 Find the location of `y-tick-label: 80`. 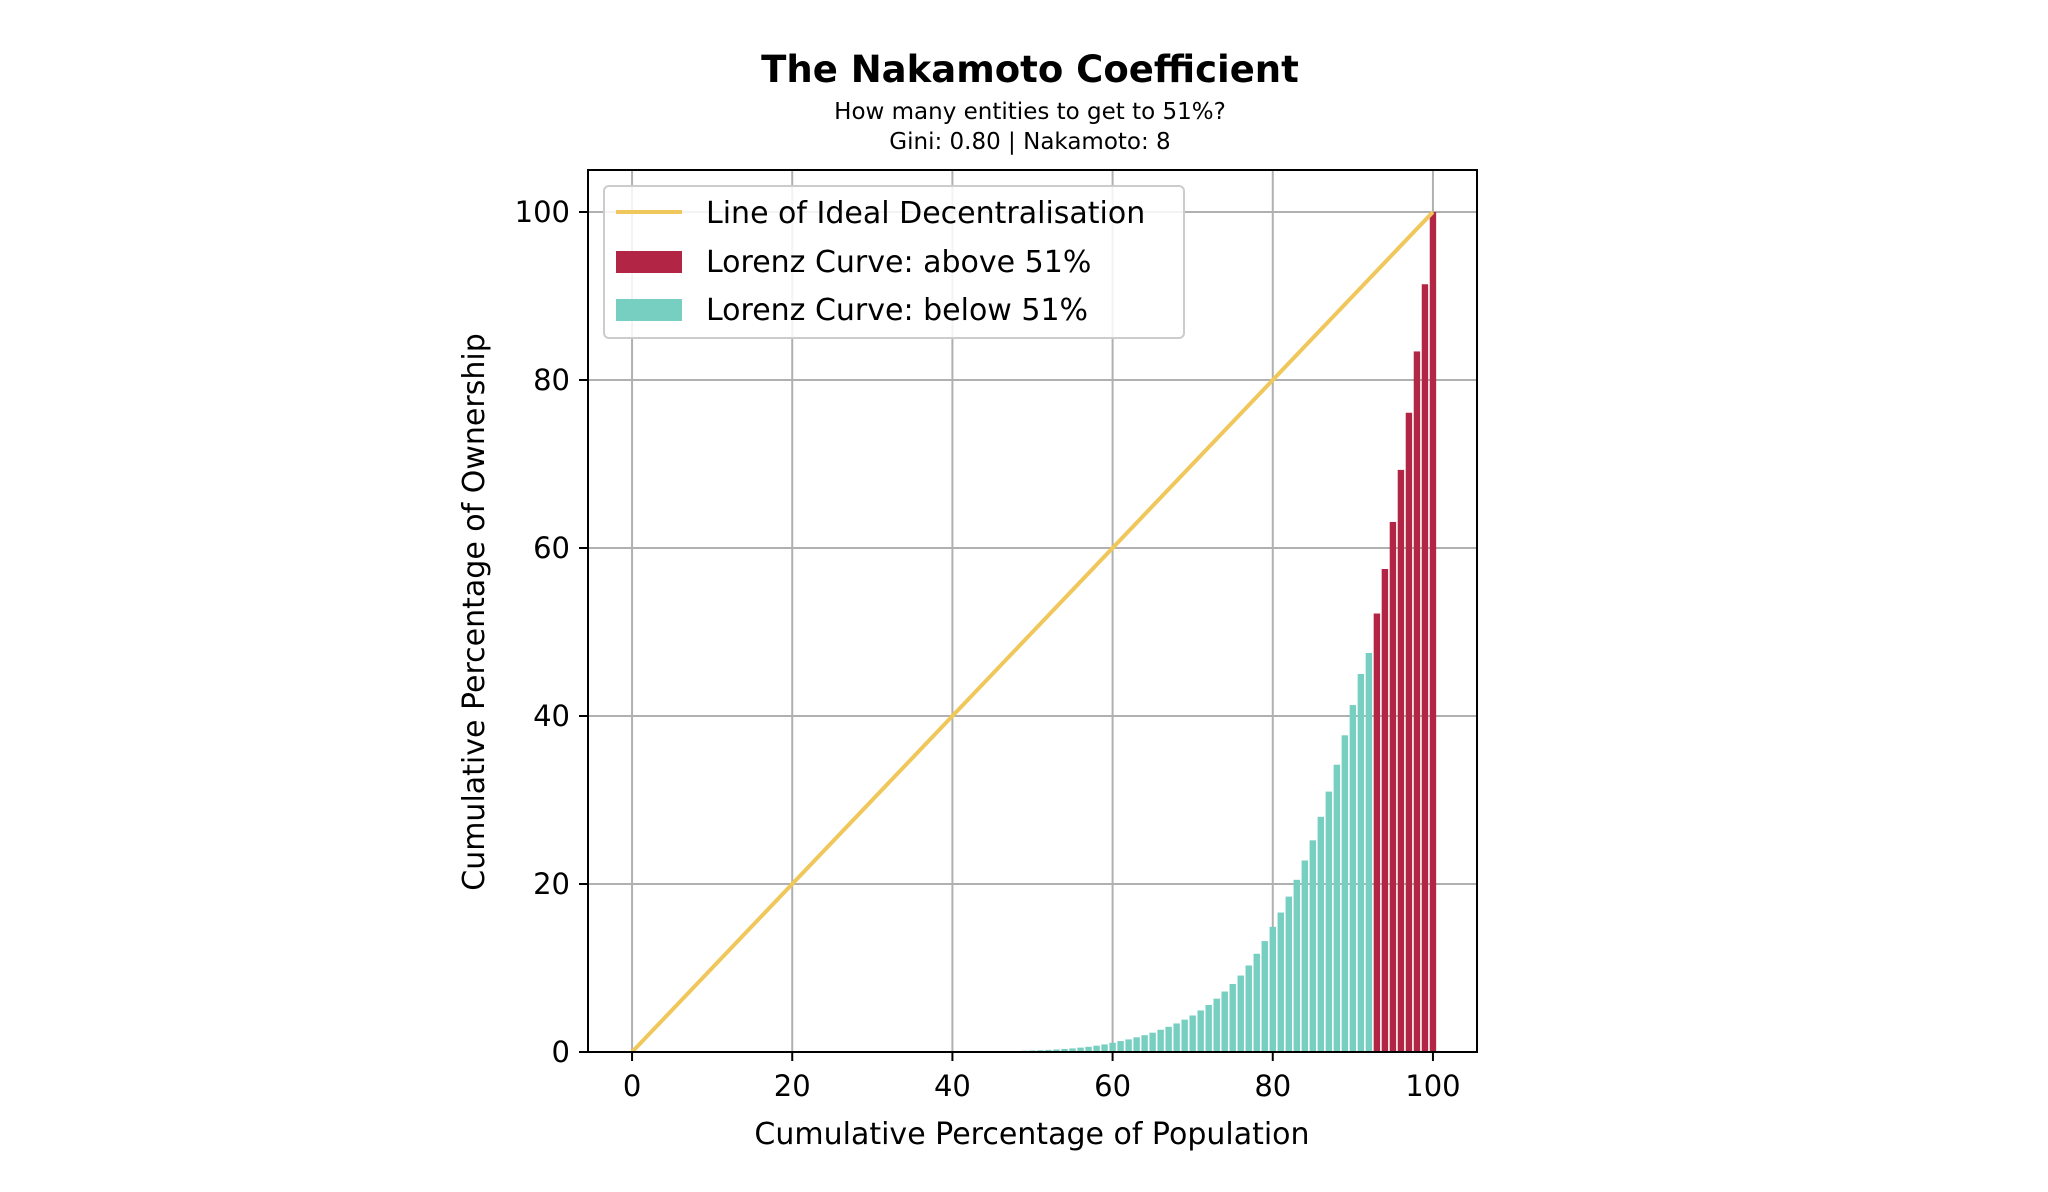

y-tick-label: 80 is located at coordinates (551, 380).